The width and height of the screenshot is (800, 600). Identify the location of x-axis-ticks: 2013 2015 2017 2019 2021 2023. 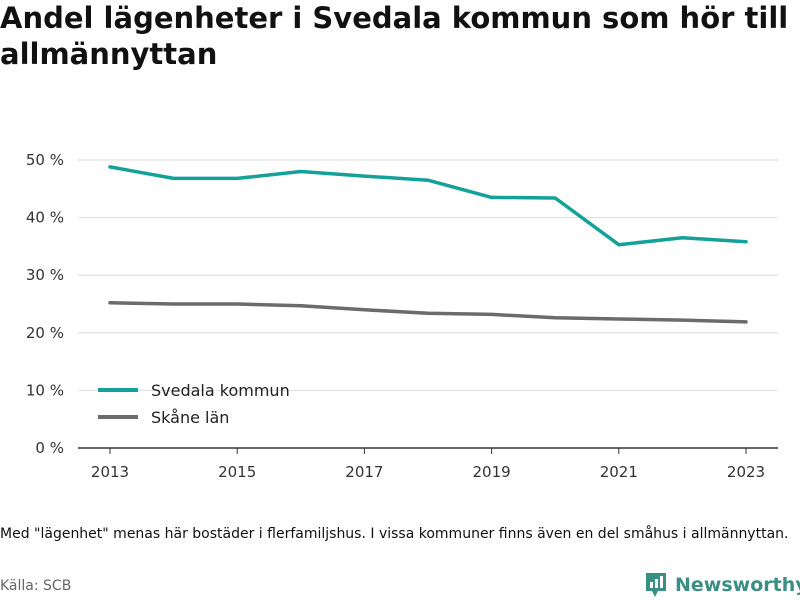
(428, 464).